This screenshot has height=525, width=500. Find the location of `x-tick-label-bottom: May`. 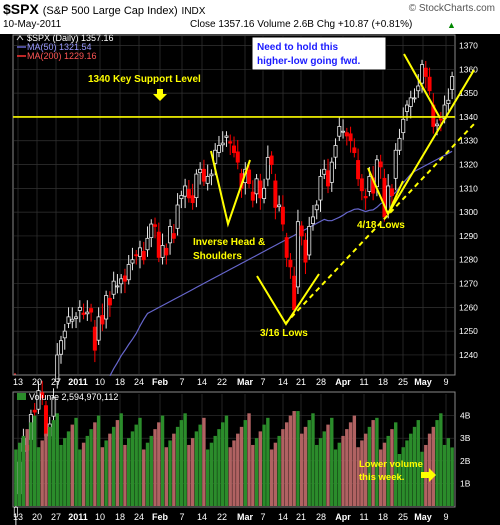

x-tick-label-bottom: May is located at coordinates (423, 517).